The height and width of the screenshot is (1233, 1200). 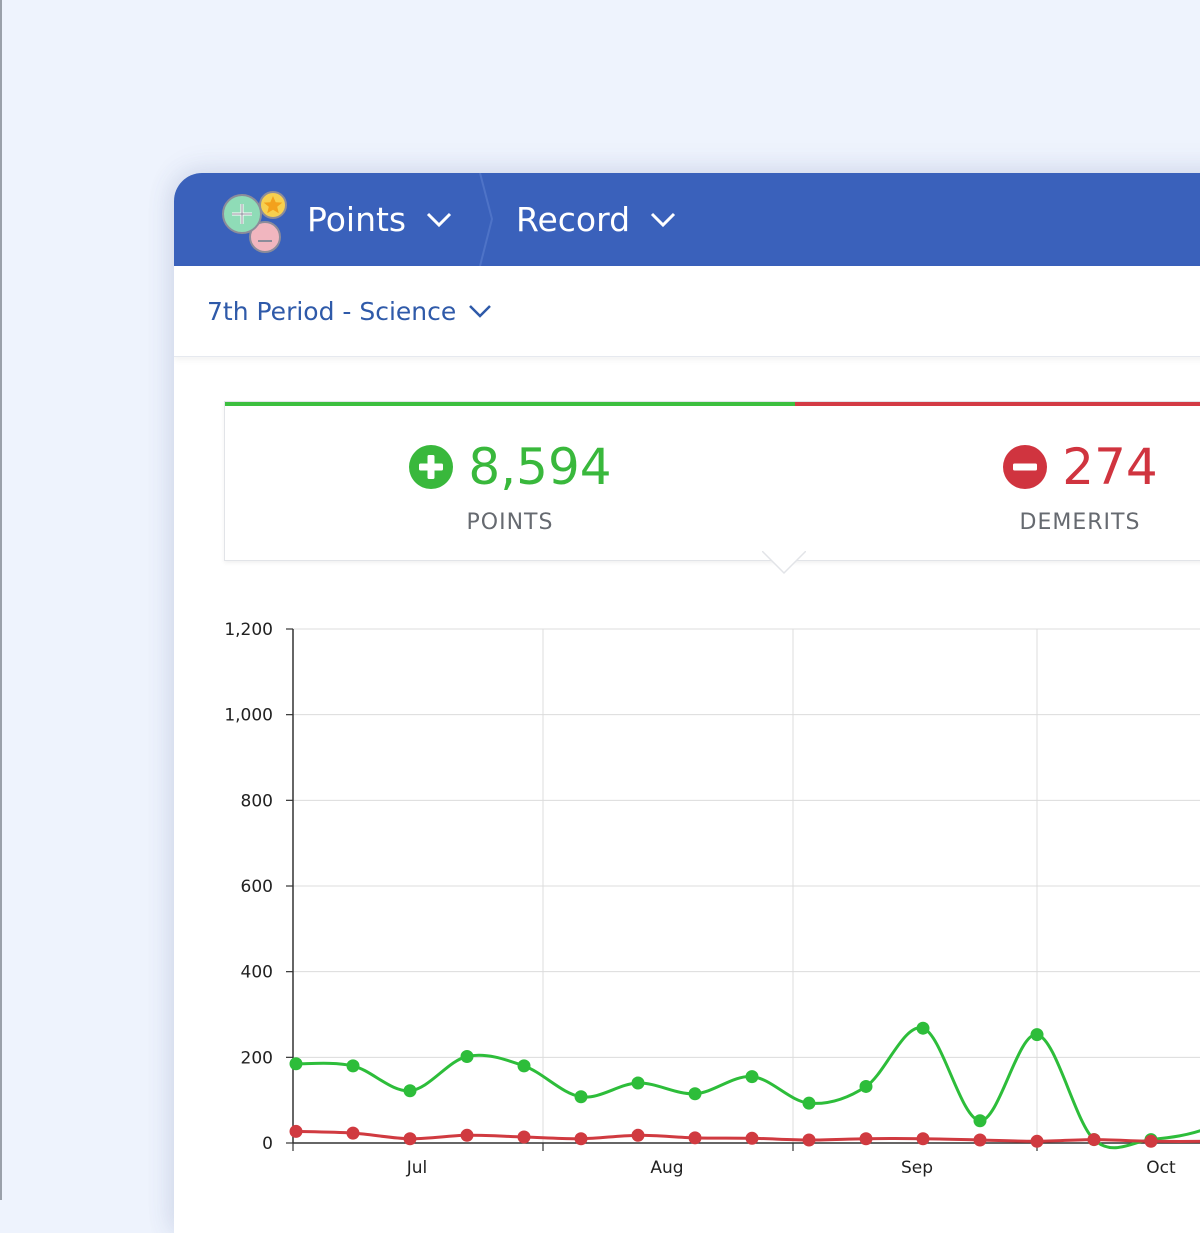 What do you see at coordinates (257, 1058) in the screenshot?
I see `y-tick-label: 200` at bounding box center [257, 1058].